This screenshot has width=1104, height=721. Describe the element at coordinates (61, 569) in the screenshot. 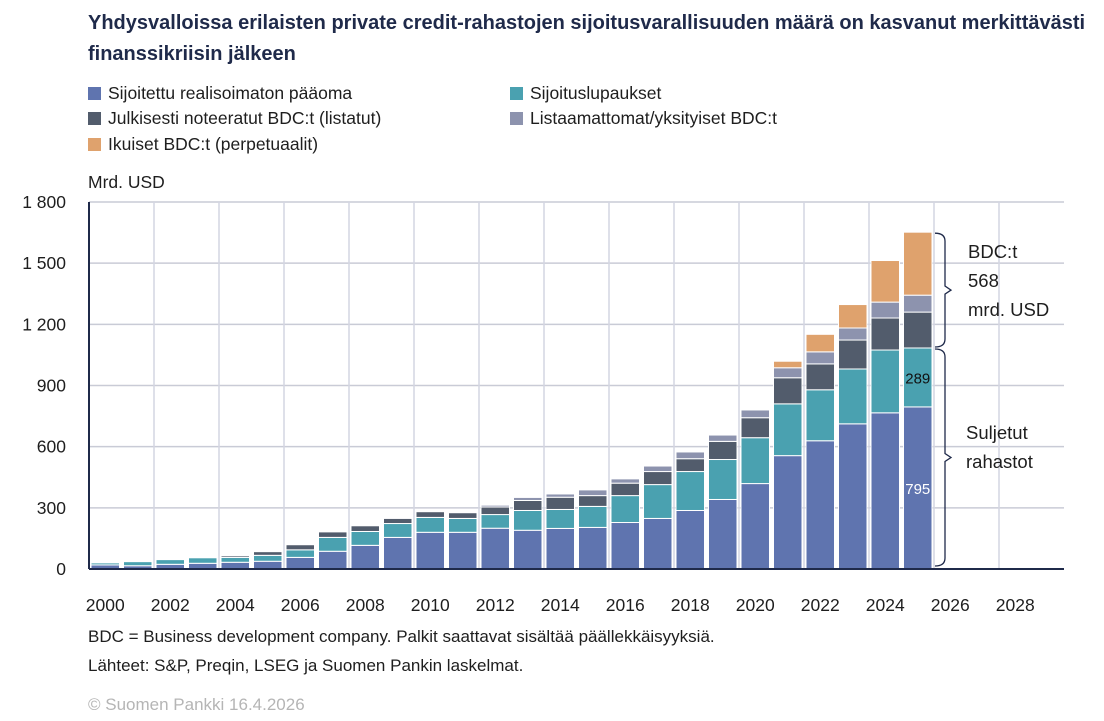

I see `y-tick-label: 0` at that location.